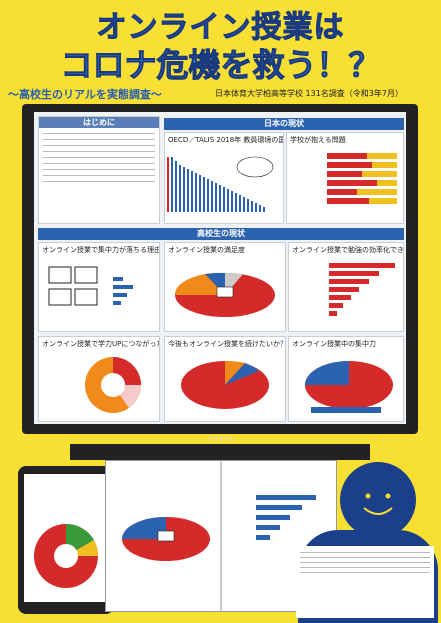  Describe the element at coordinates (220, 65) in the screenshot. I see `poster-title-line2: コロナ危機を救う！？` at that location.